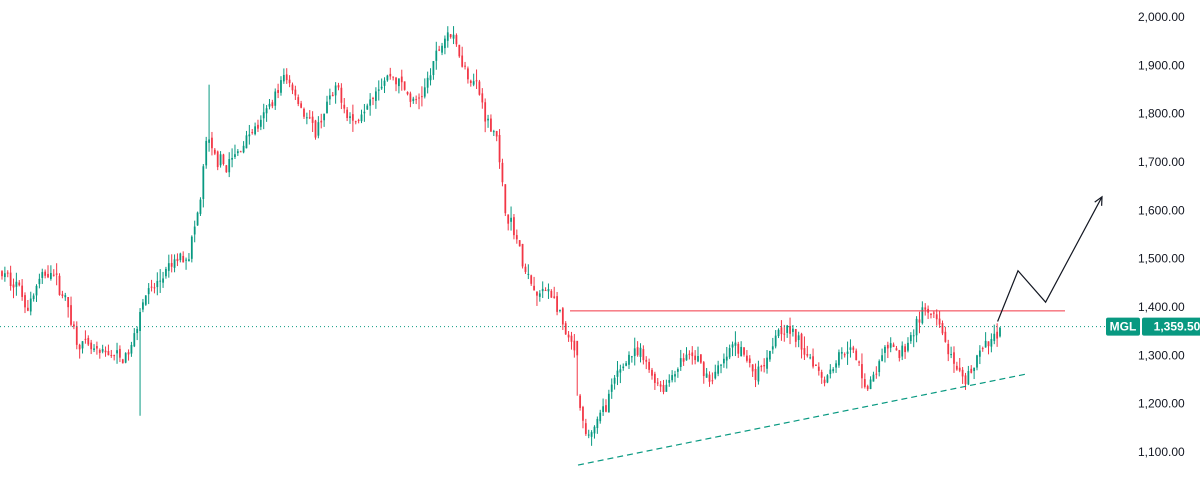 The width and height of the screenshot is (1200, 477). Describe the element at coordinates (1161, 162) in the screenshot. I see `y-tick-label: 1,700.00` at that location.